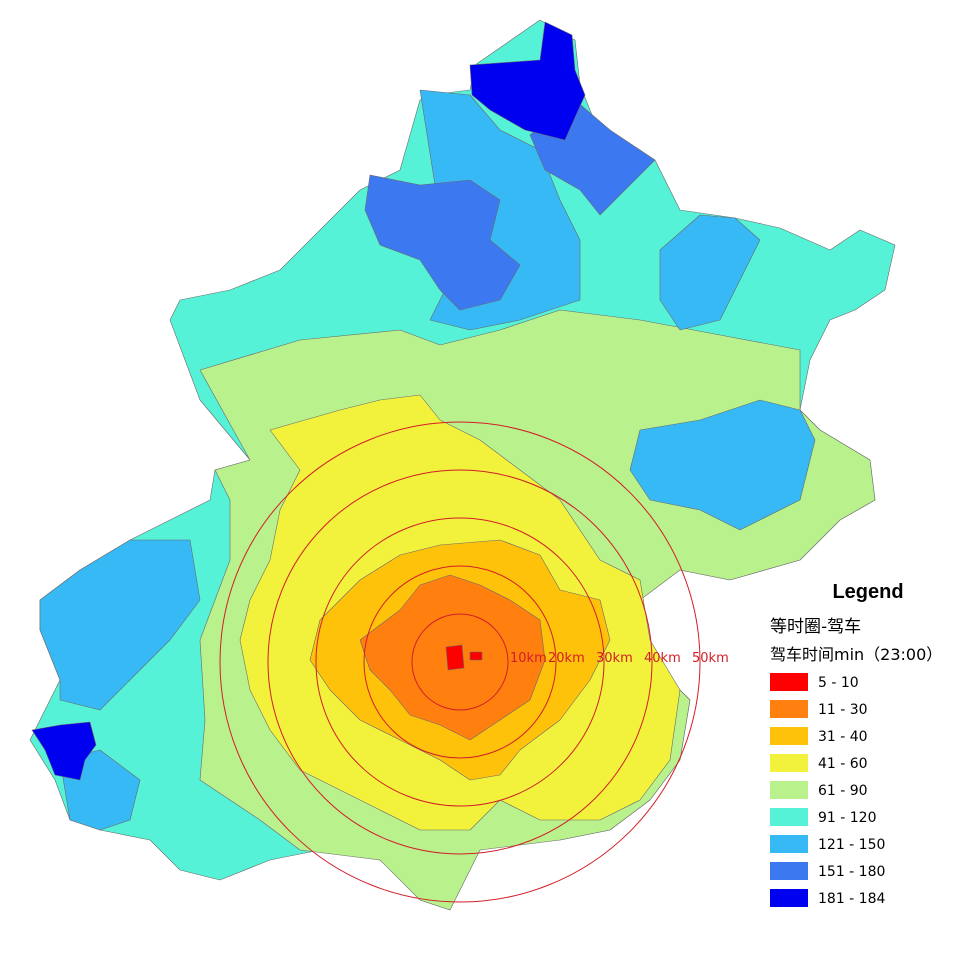 The width and height of the screenshot is (960, 967). I want to click on legend-label: 11 - 30, so click(843, 710).